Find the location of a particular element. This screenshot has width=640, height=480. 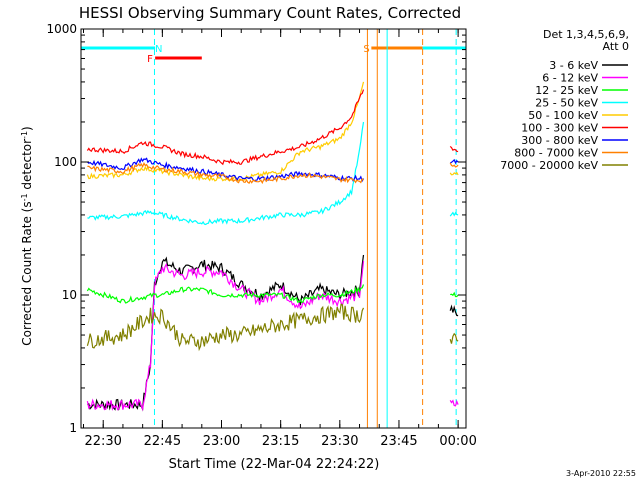

y-tick-label: 100 is located at coordinates (65, 162).